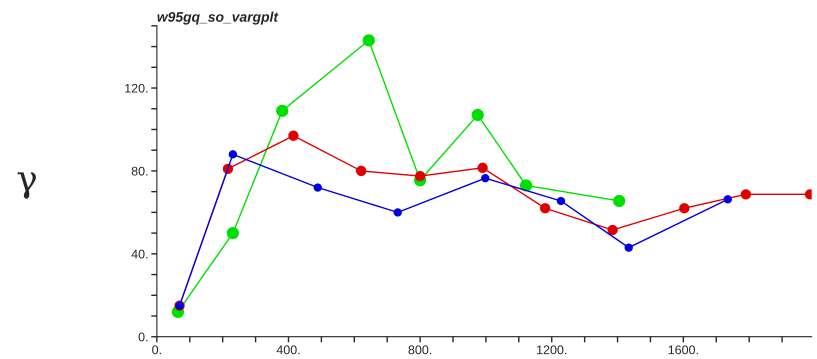  What do you see at coordinates (26, 185) in the screenshot?
I see `y-axis-title: γ` at bounding box center [26, 185].